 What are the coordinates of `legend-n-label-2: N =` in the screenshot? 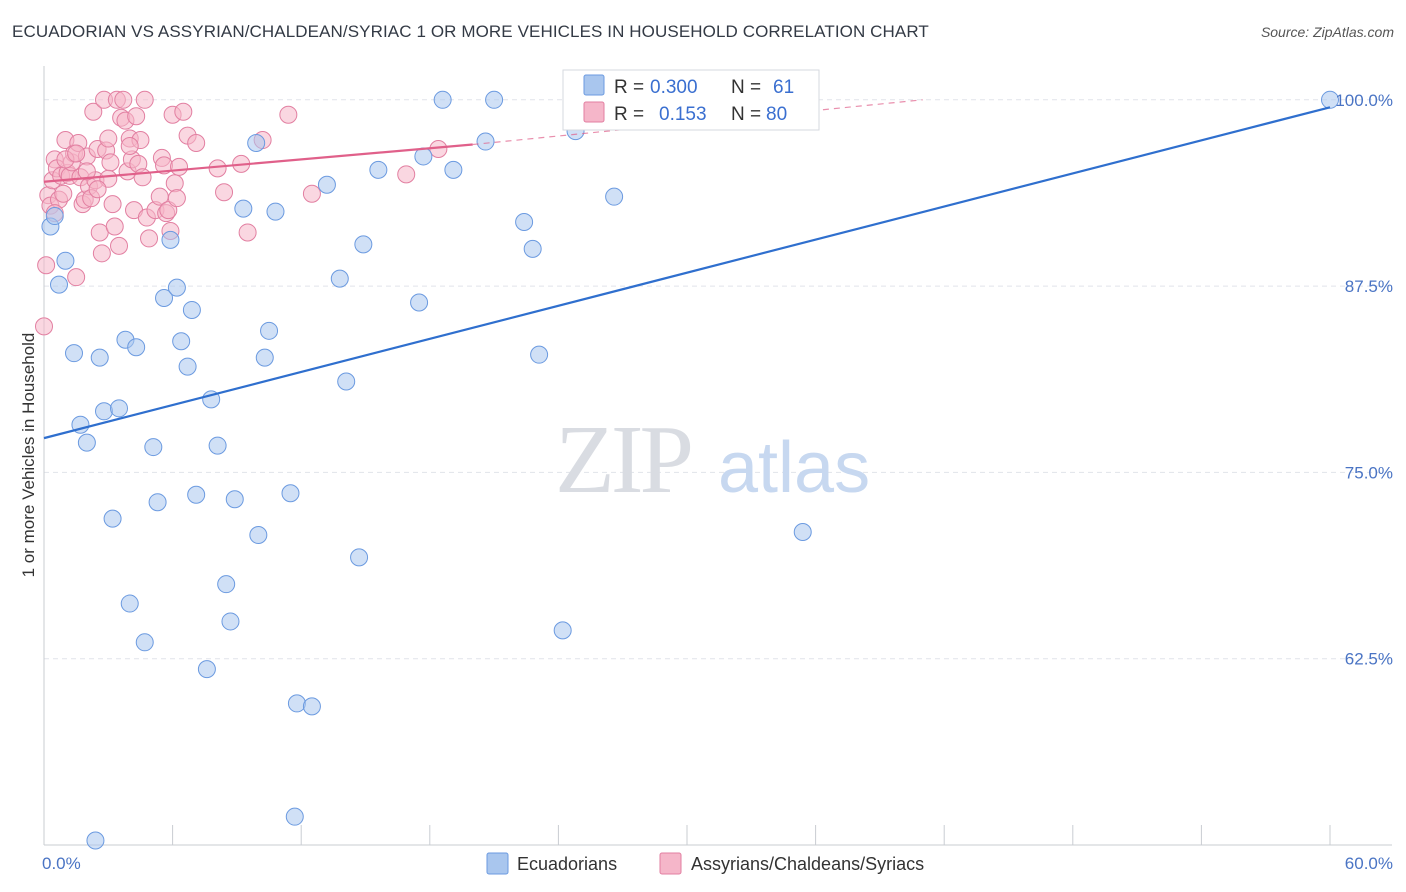 It's located at (746, 114).